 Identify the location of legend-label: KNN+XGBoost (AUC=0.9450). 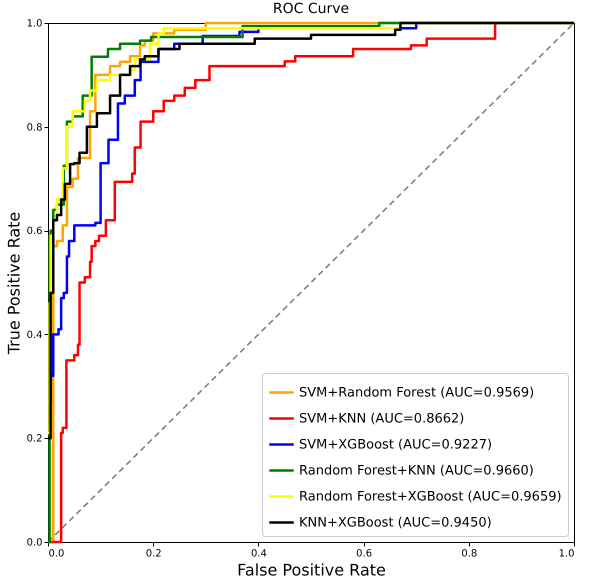
(395, 523).